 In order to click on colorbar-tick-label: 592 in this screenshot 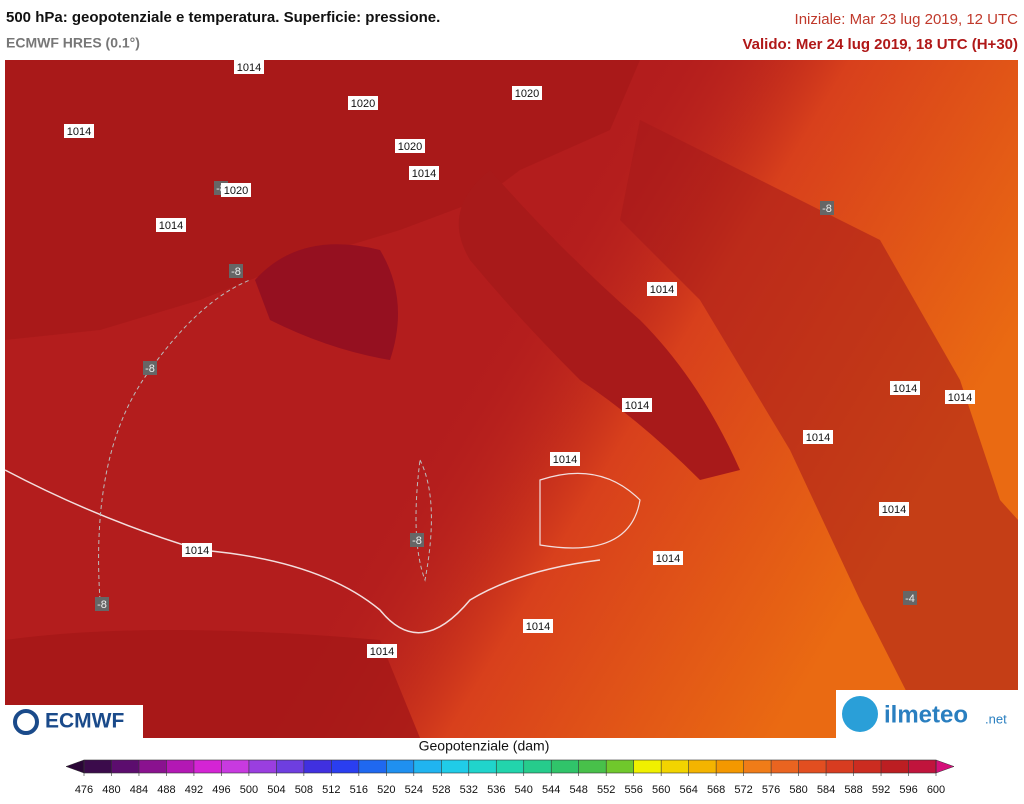, I will do `click(881, 790)`.